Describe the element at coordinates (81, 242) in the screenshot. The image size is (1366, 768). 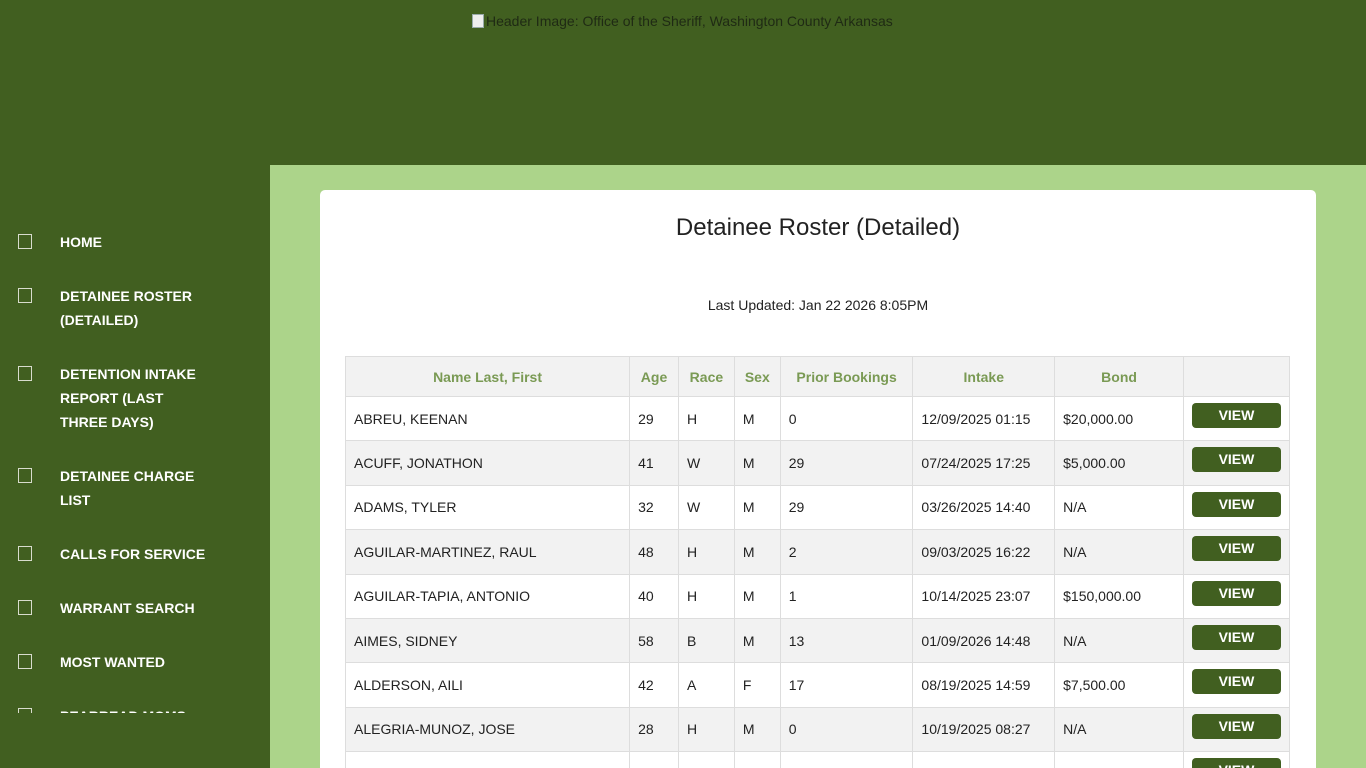
I see `sidebar-item-label: HOME` at that location.